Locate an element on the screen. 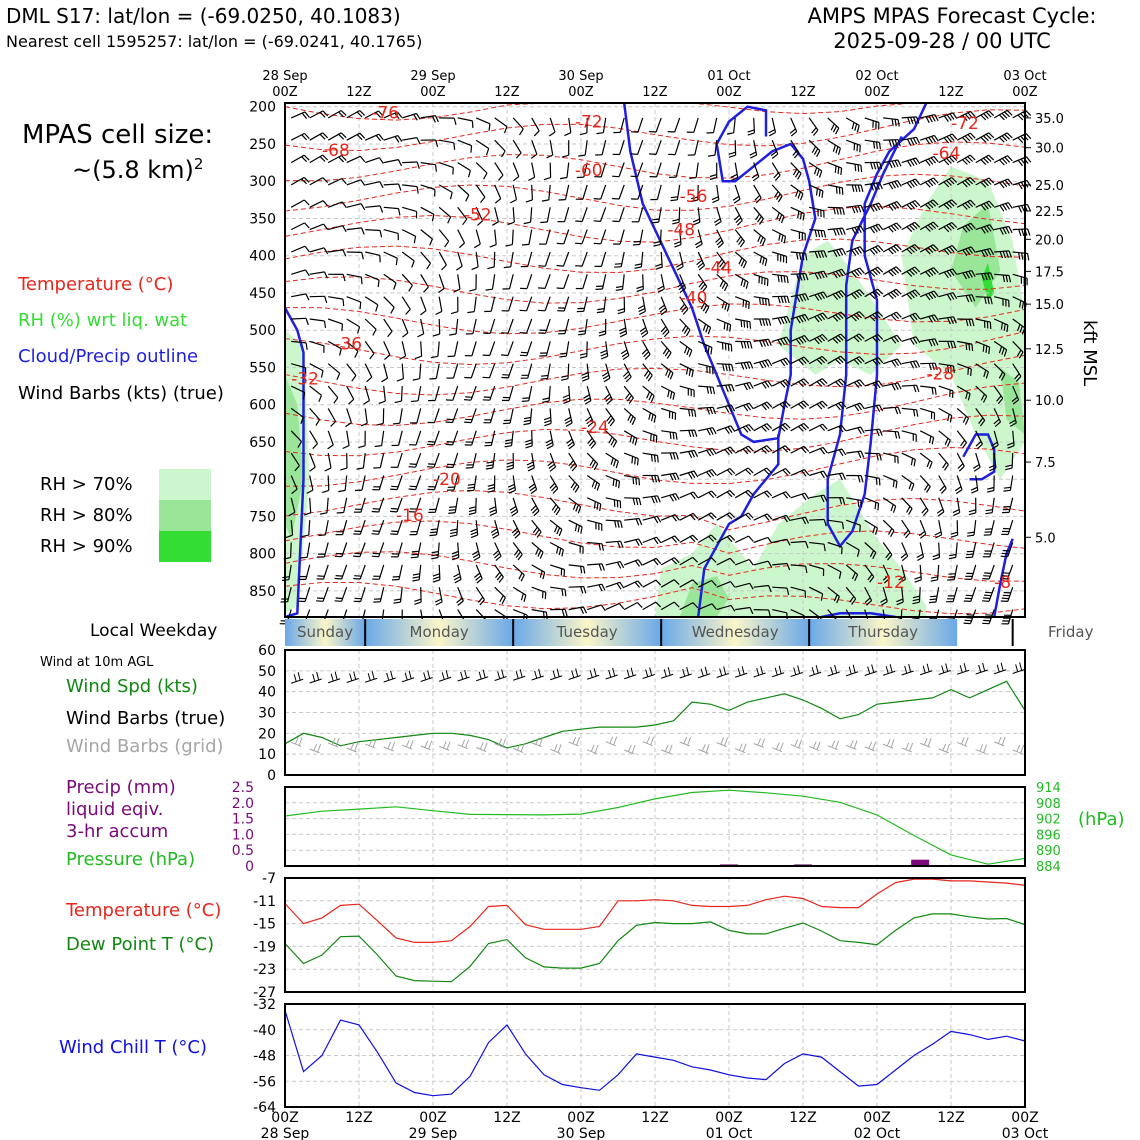  weekday-label: Wednesday is located at coordinates (735, 632).